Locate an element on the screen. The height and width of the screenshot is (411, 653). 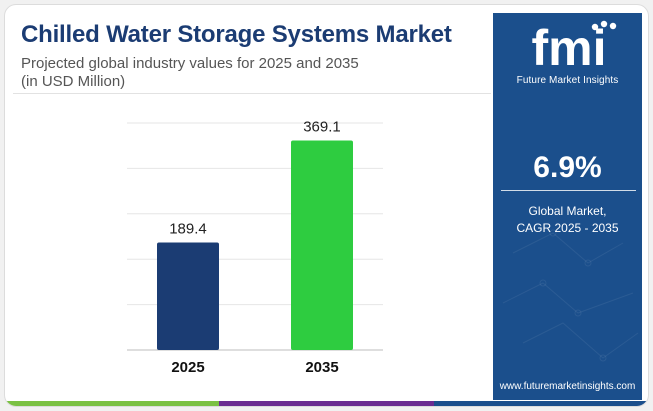
fmi-logo: fmi is located at coordinates (574, 45).